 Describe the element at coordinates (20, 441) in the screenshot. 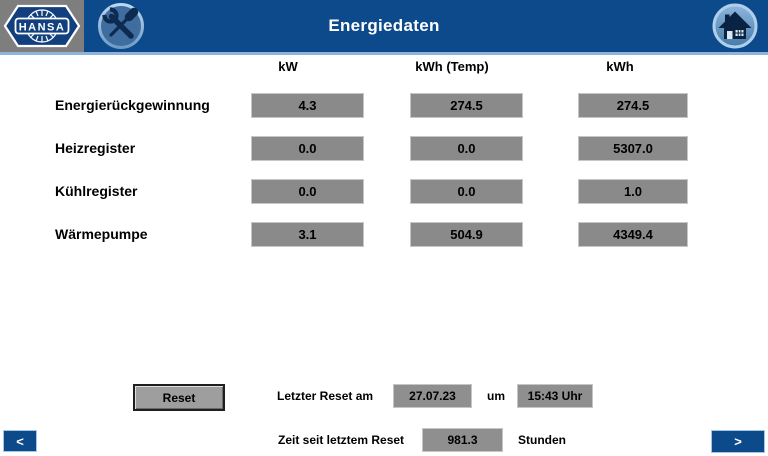

I see `prev-page-button: <` at that location.